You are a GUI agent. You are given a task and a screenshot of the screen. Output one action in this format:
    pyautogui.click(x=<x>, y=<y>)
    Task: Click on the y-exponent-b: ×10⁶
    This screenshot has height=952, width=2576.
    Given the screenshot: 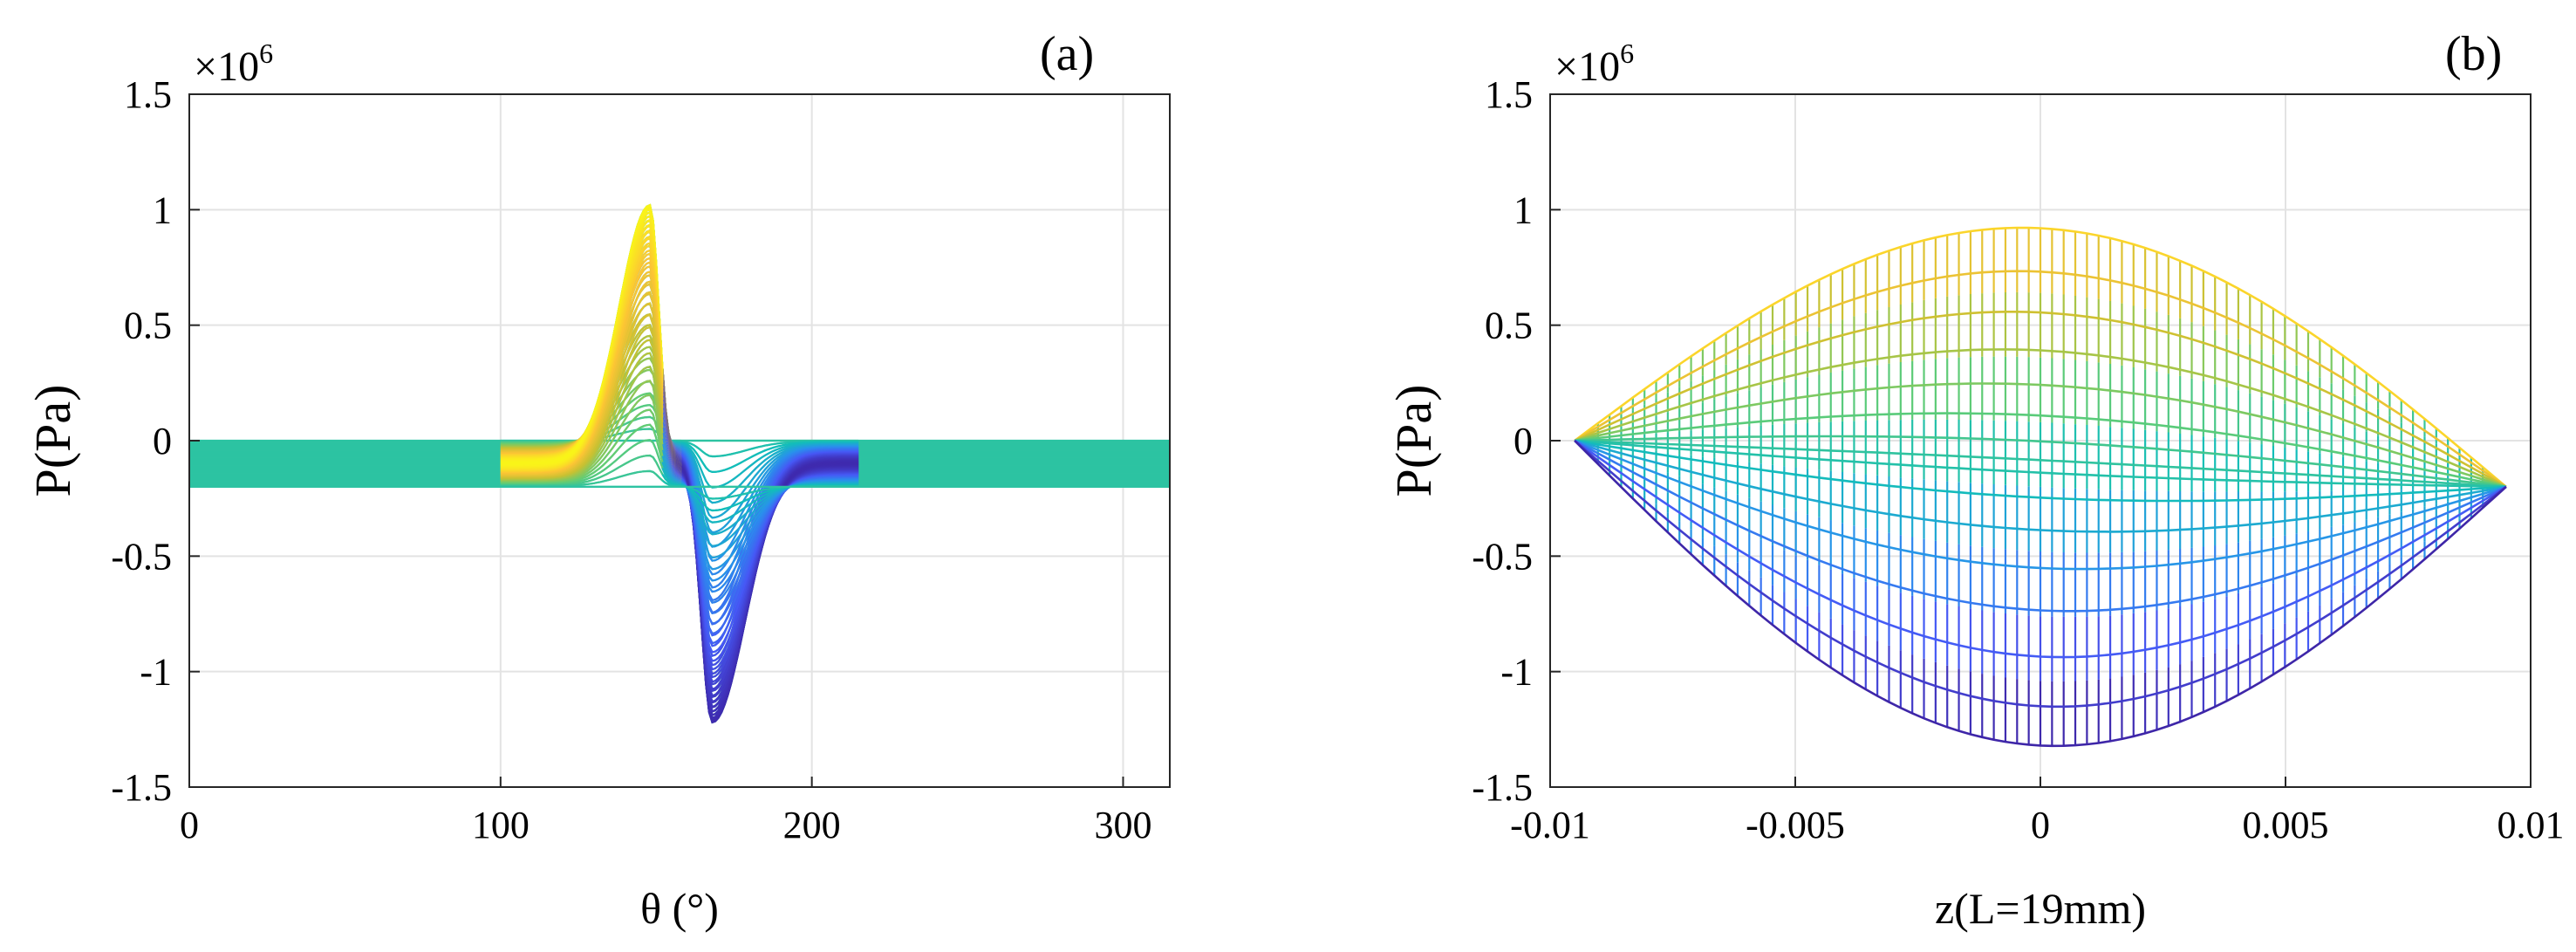 What is the action you would take?
    pyautogui.click(x=1594, y=64)
    